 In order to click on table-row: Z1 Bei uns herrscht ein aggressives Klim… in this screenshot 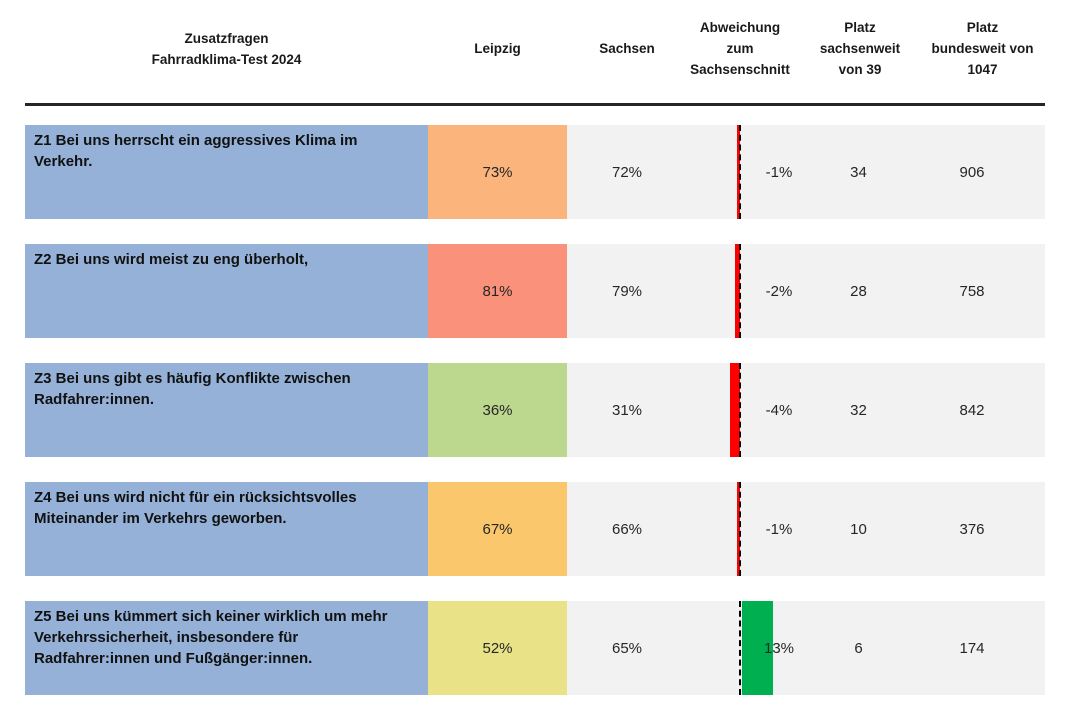, I will do `click(535, 172)`.